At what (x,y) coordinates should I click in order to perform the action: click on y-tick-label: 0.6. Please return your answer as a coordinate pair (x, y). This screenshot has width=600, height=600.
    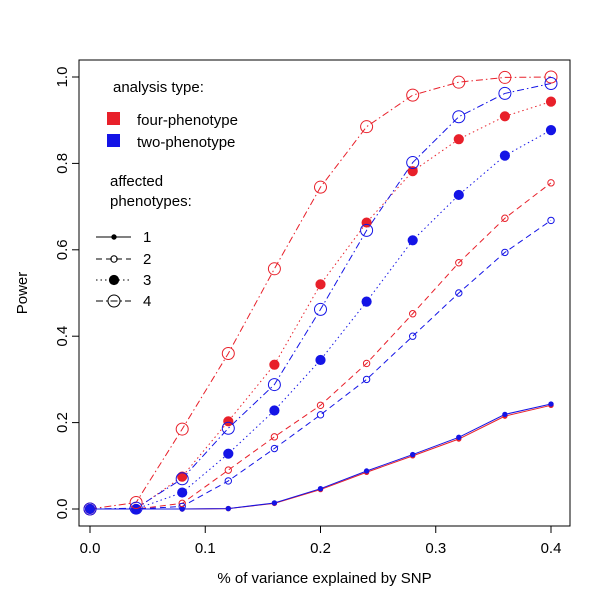
    Looking at the image, I should click on (62, 249).